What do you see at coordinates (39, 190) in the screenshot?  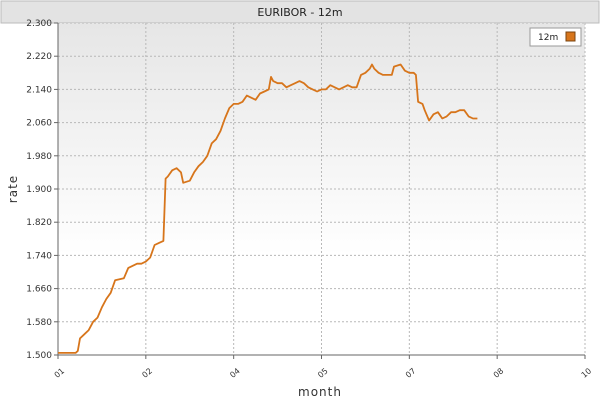 I see `y-tick-label: 1.900` at bounding box center [39, 190].